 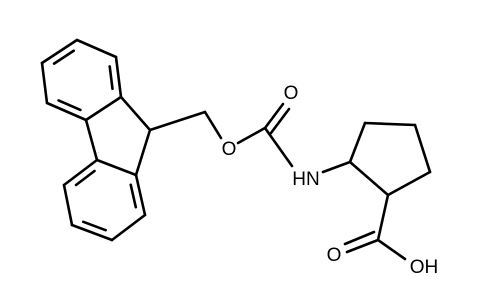 I want to click on atom-label: HN, so click(x=305, y=179).